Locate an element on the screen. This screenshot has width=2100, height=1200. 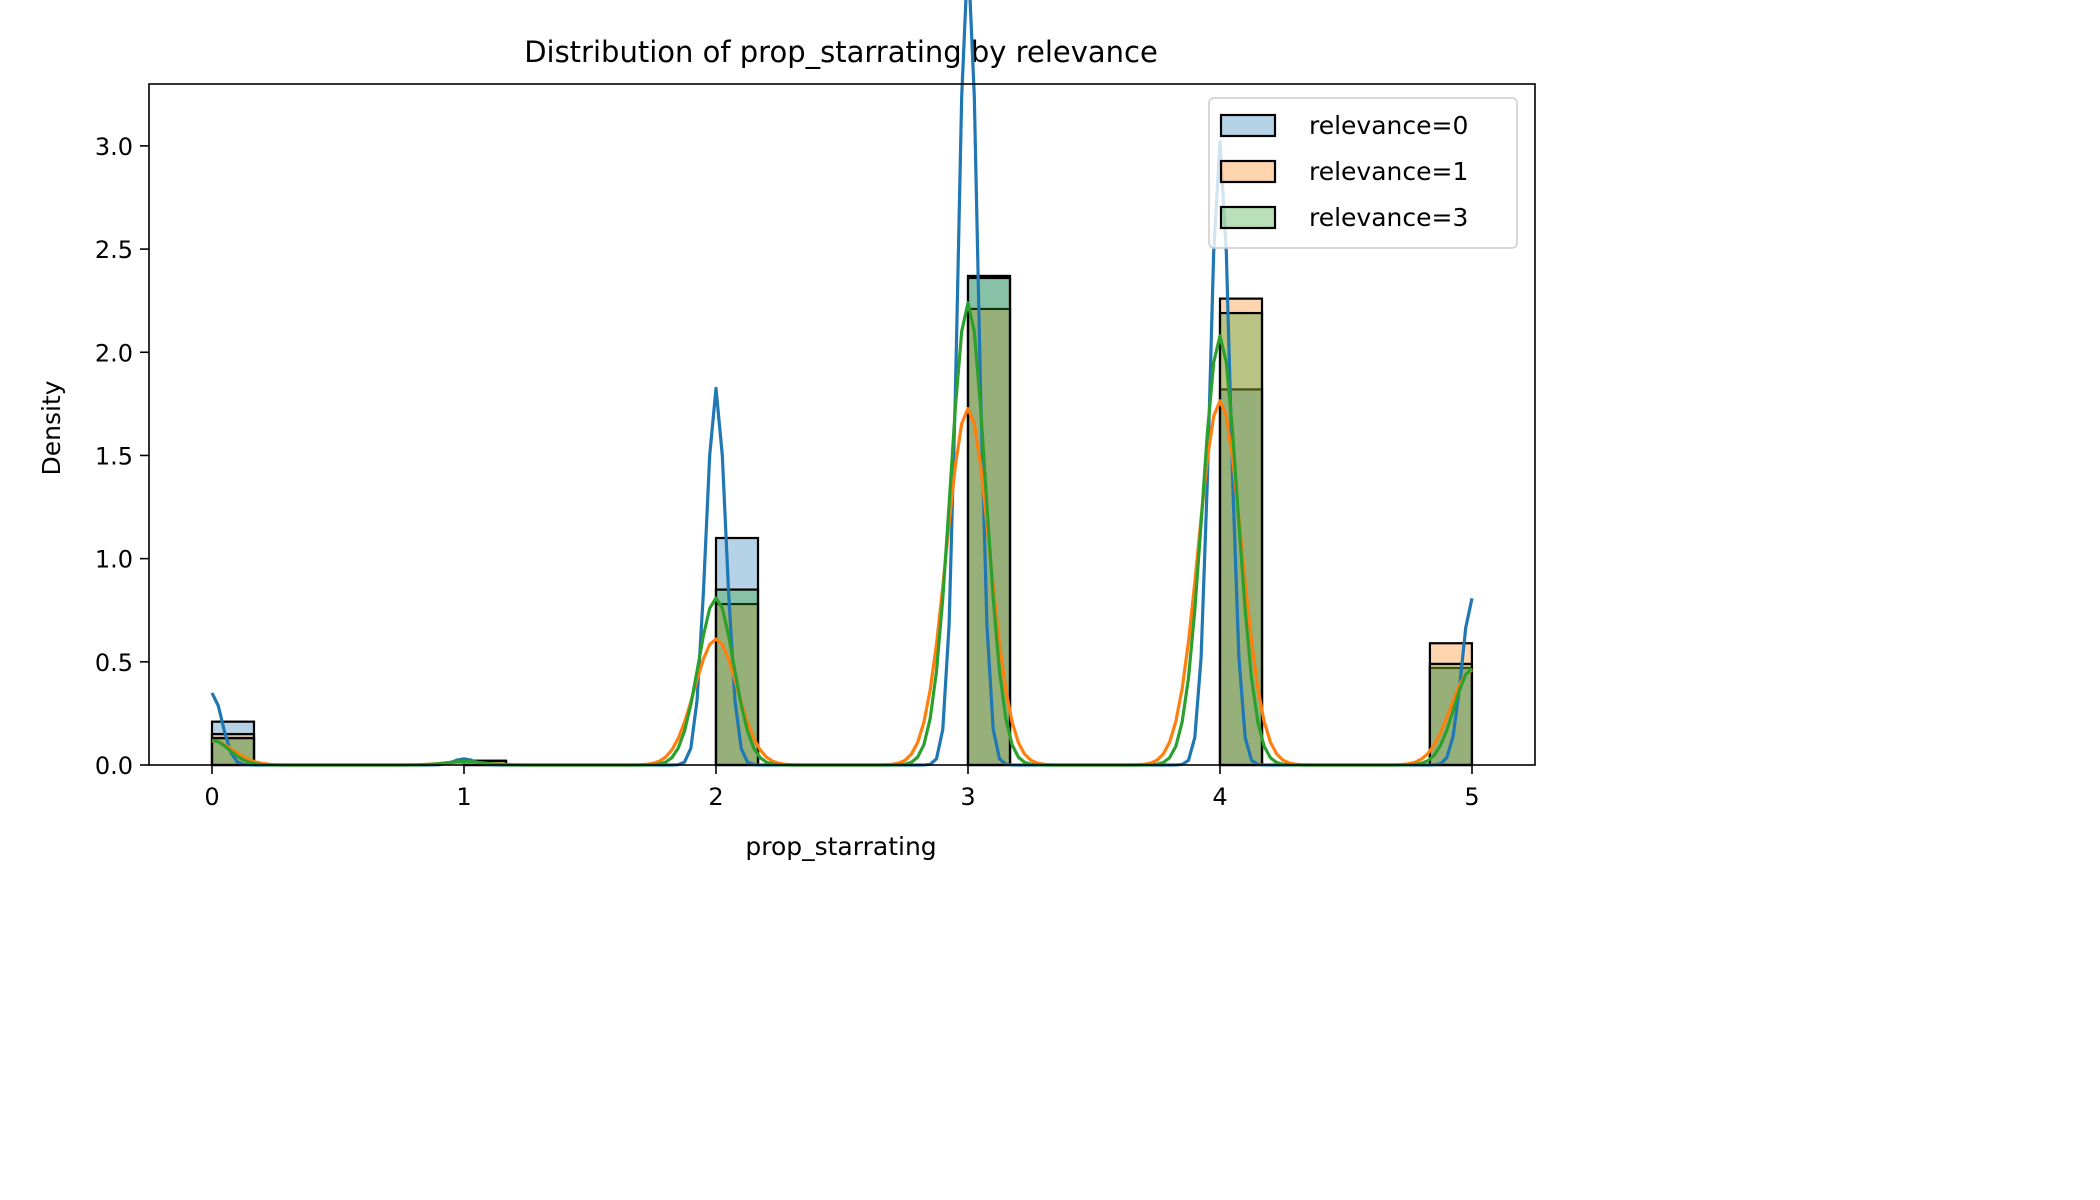
y-tick-label-0: 0.0 is located at coordinates (114, 766).